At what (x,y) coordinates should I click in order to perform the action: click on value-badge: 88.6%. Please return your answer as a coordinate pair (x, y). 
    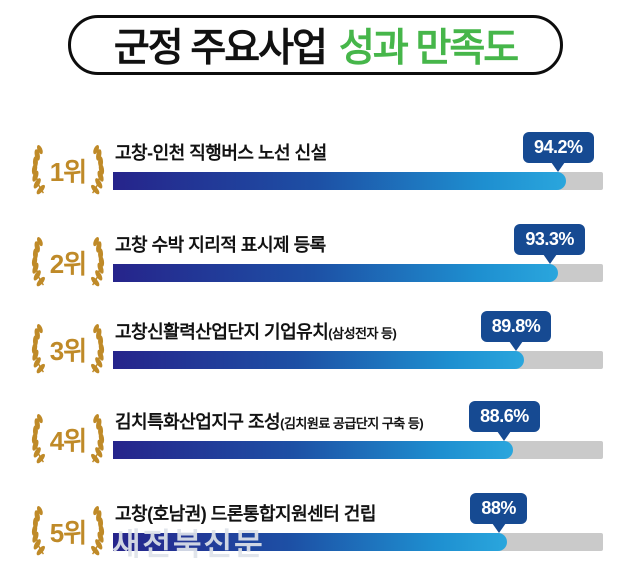
    Looking at the image, I should click on (504, 416).